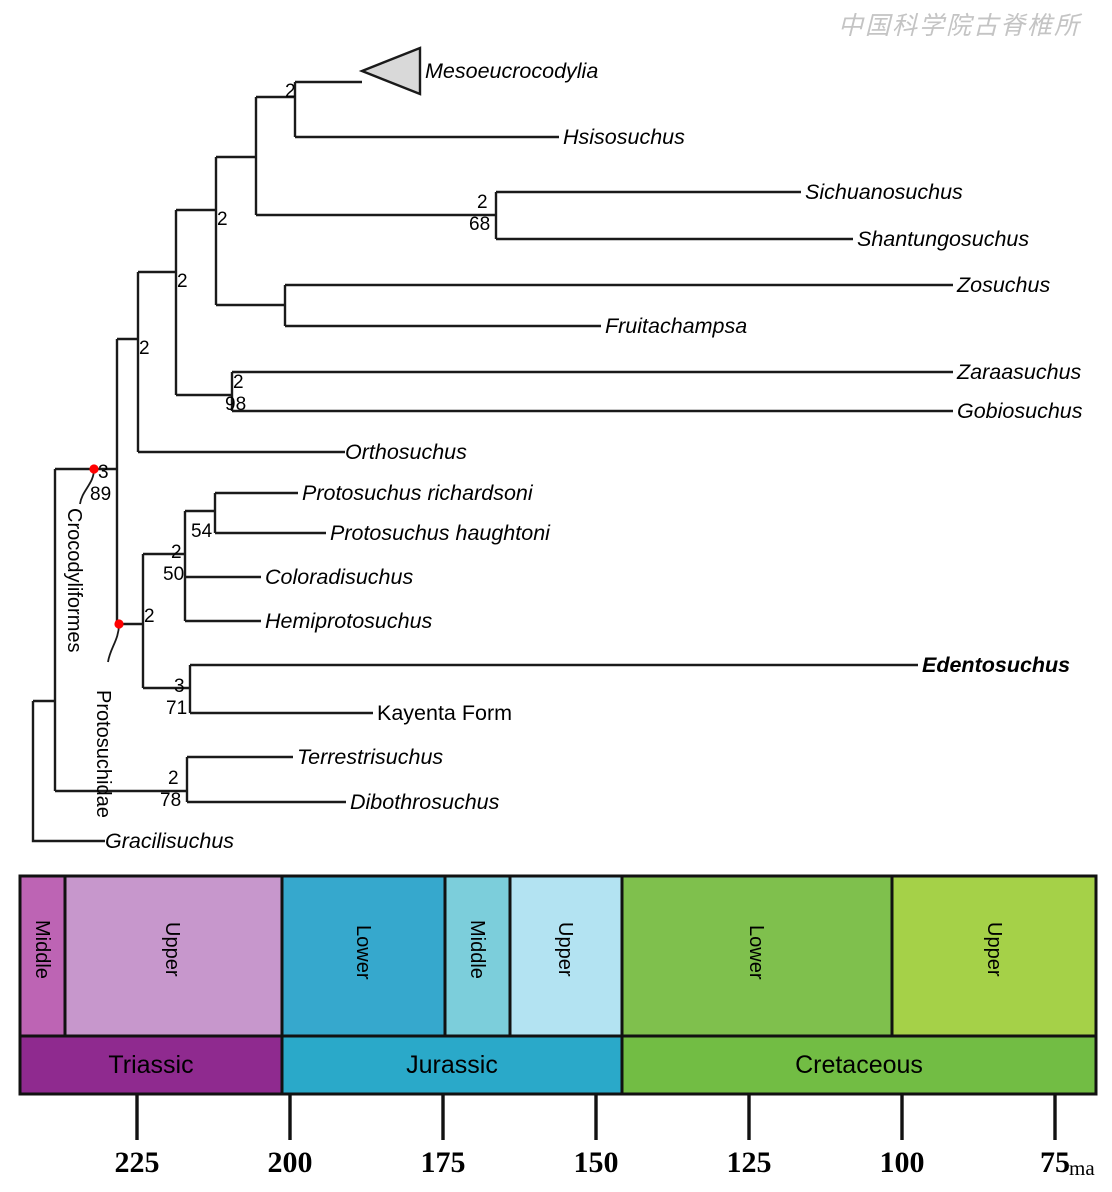  Describe the element at coordinates (370, 757) in the screenshot. I see `taxon-label-terrestrisuchus: Terrestrisuchus` at that location.